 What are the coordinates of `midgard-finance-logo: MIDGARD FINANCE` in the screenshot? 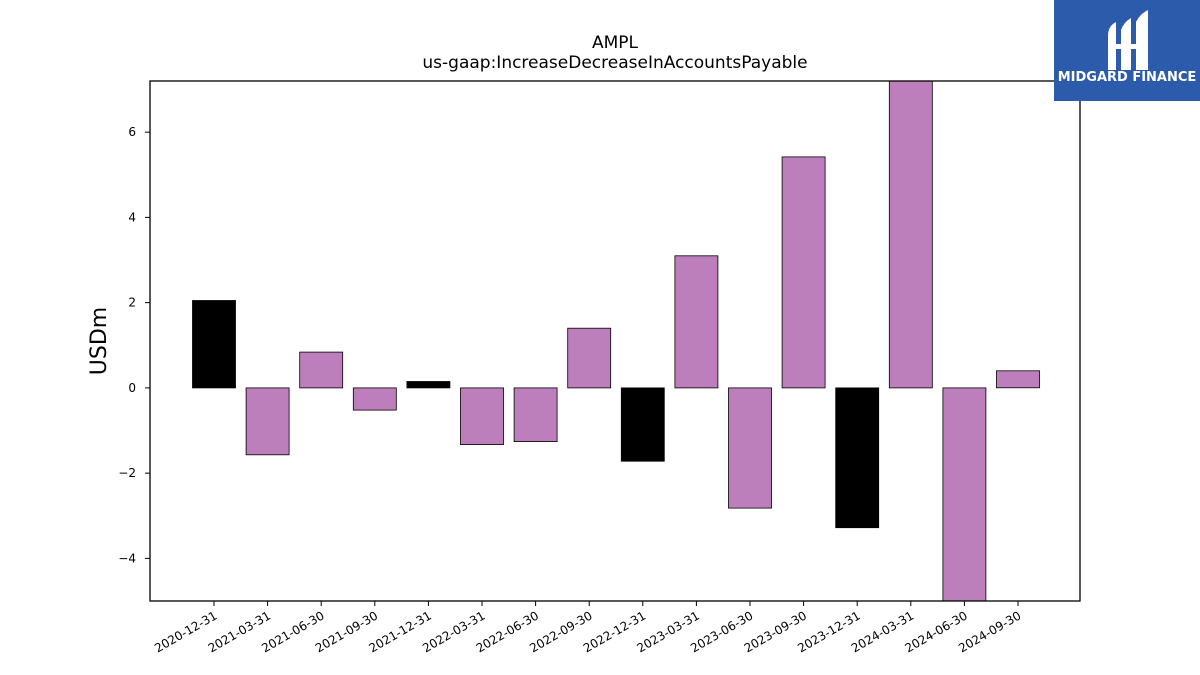 It's located at (1127, 50).